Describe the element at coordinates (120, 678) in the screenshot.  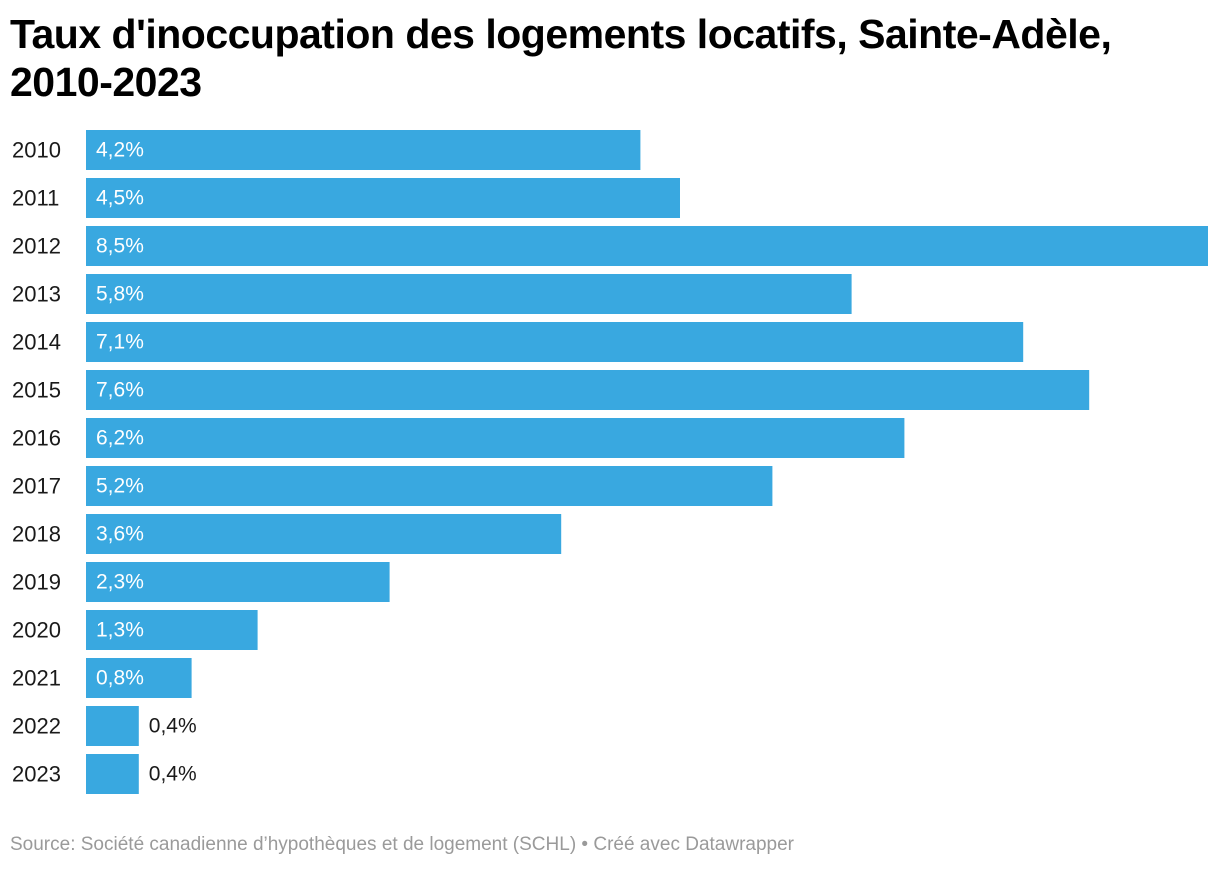
I see `value-label-2021: 0,8%` at that location.